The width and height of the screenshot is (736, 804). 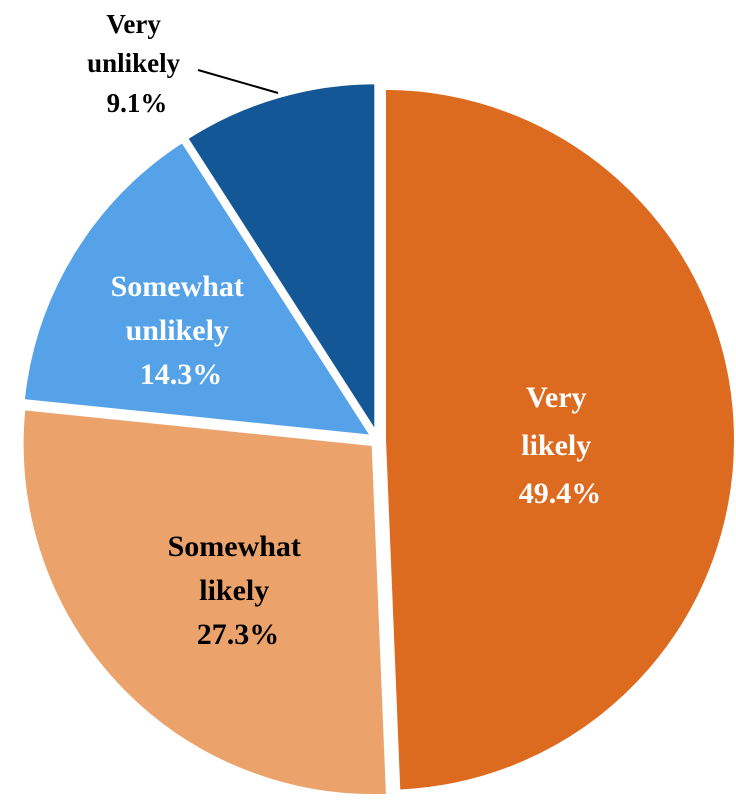 What do you see at coordinates (560, 445) in the screenshot?
I see `label-very-likely: Very likely 49.4%` at bounding box center [560, 445].